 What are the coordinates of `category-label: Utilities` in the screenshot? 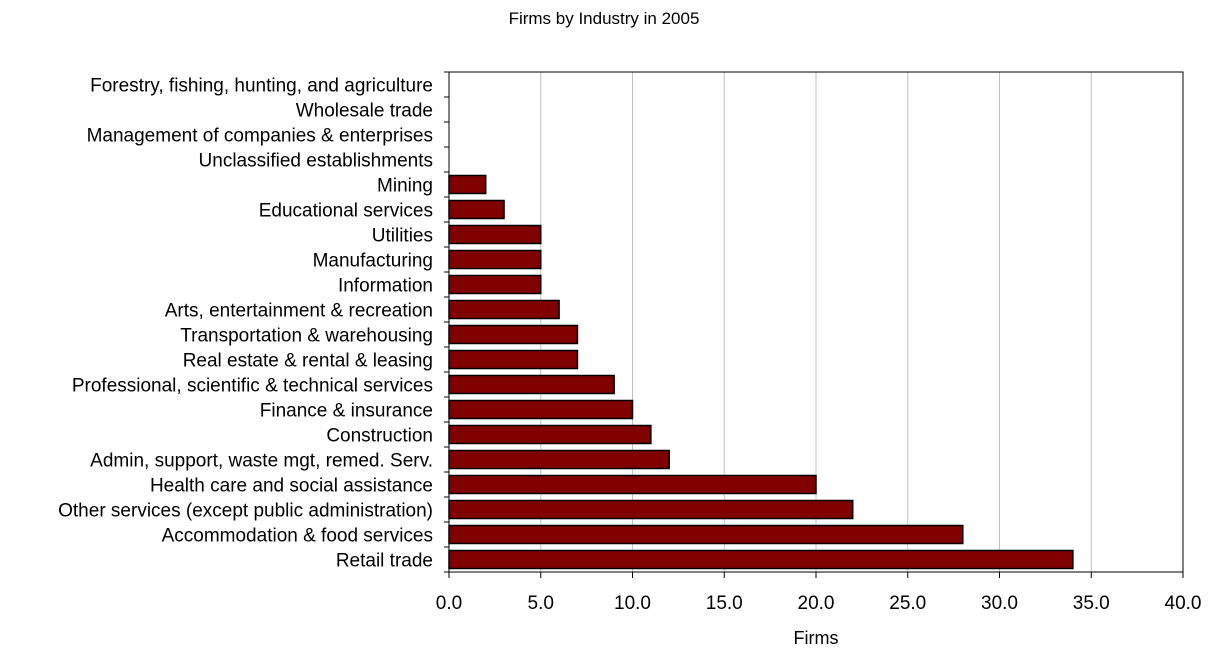 It's located at (402, 236).